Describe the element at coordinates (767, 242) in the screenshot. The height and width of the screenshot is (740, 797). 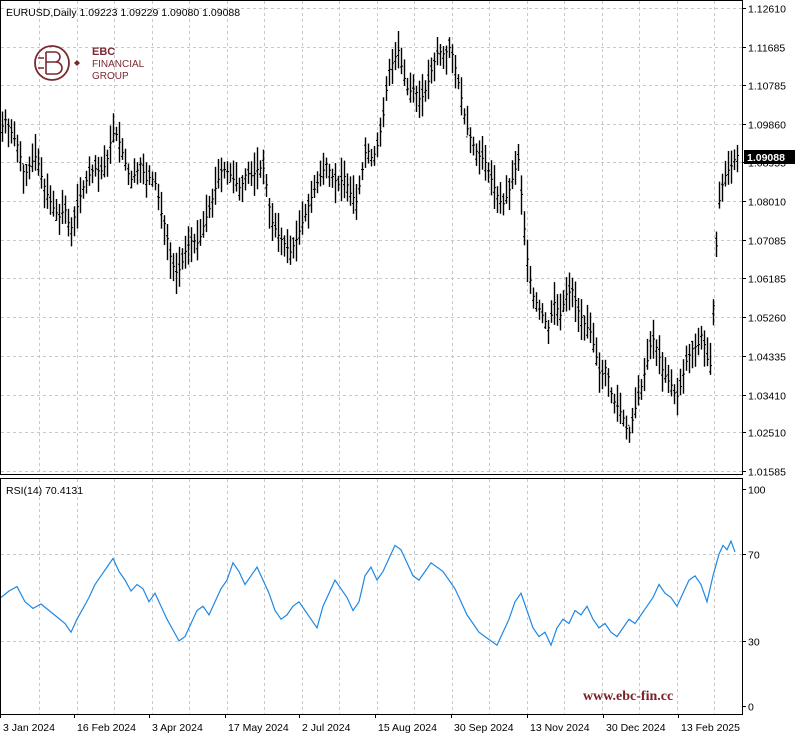
I see `price-tick-label: 1.07085` at that location.